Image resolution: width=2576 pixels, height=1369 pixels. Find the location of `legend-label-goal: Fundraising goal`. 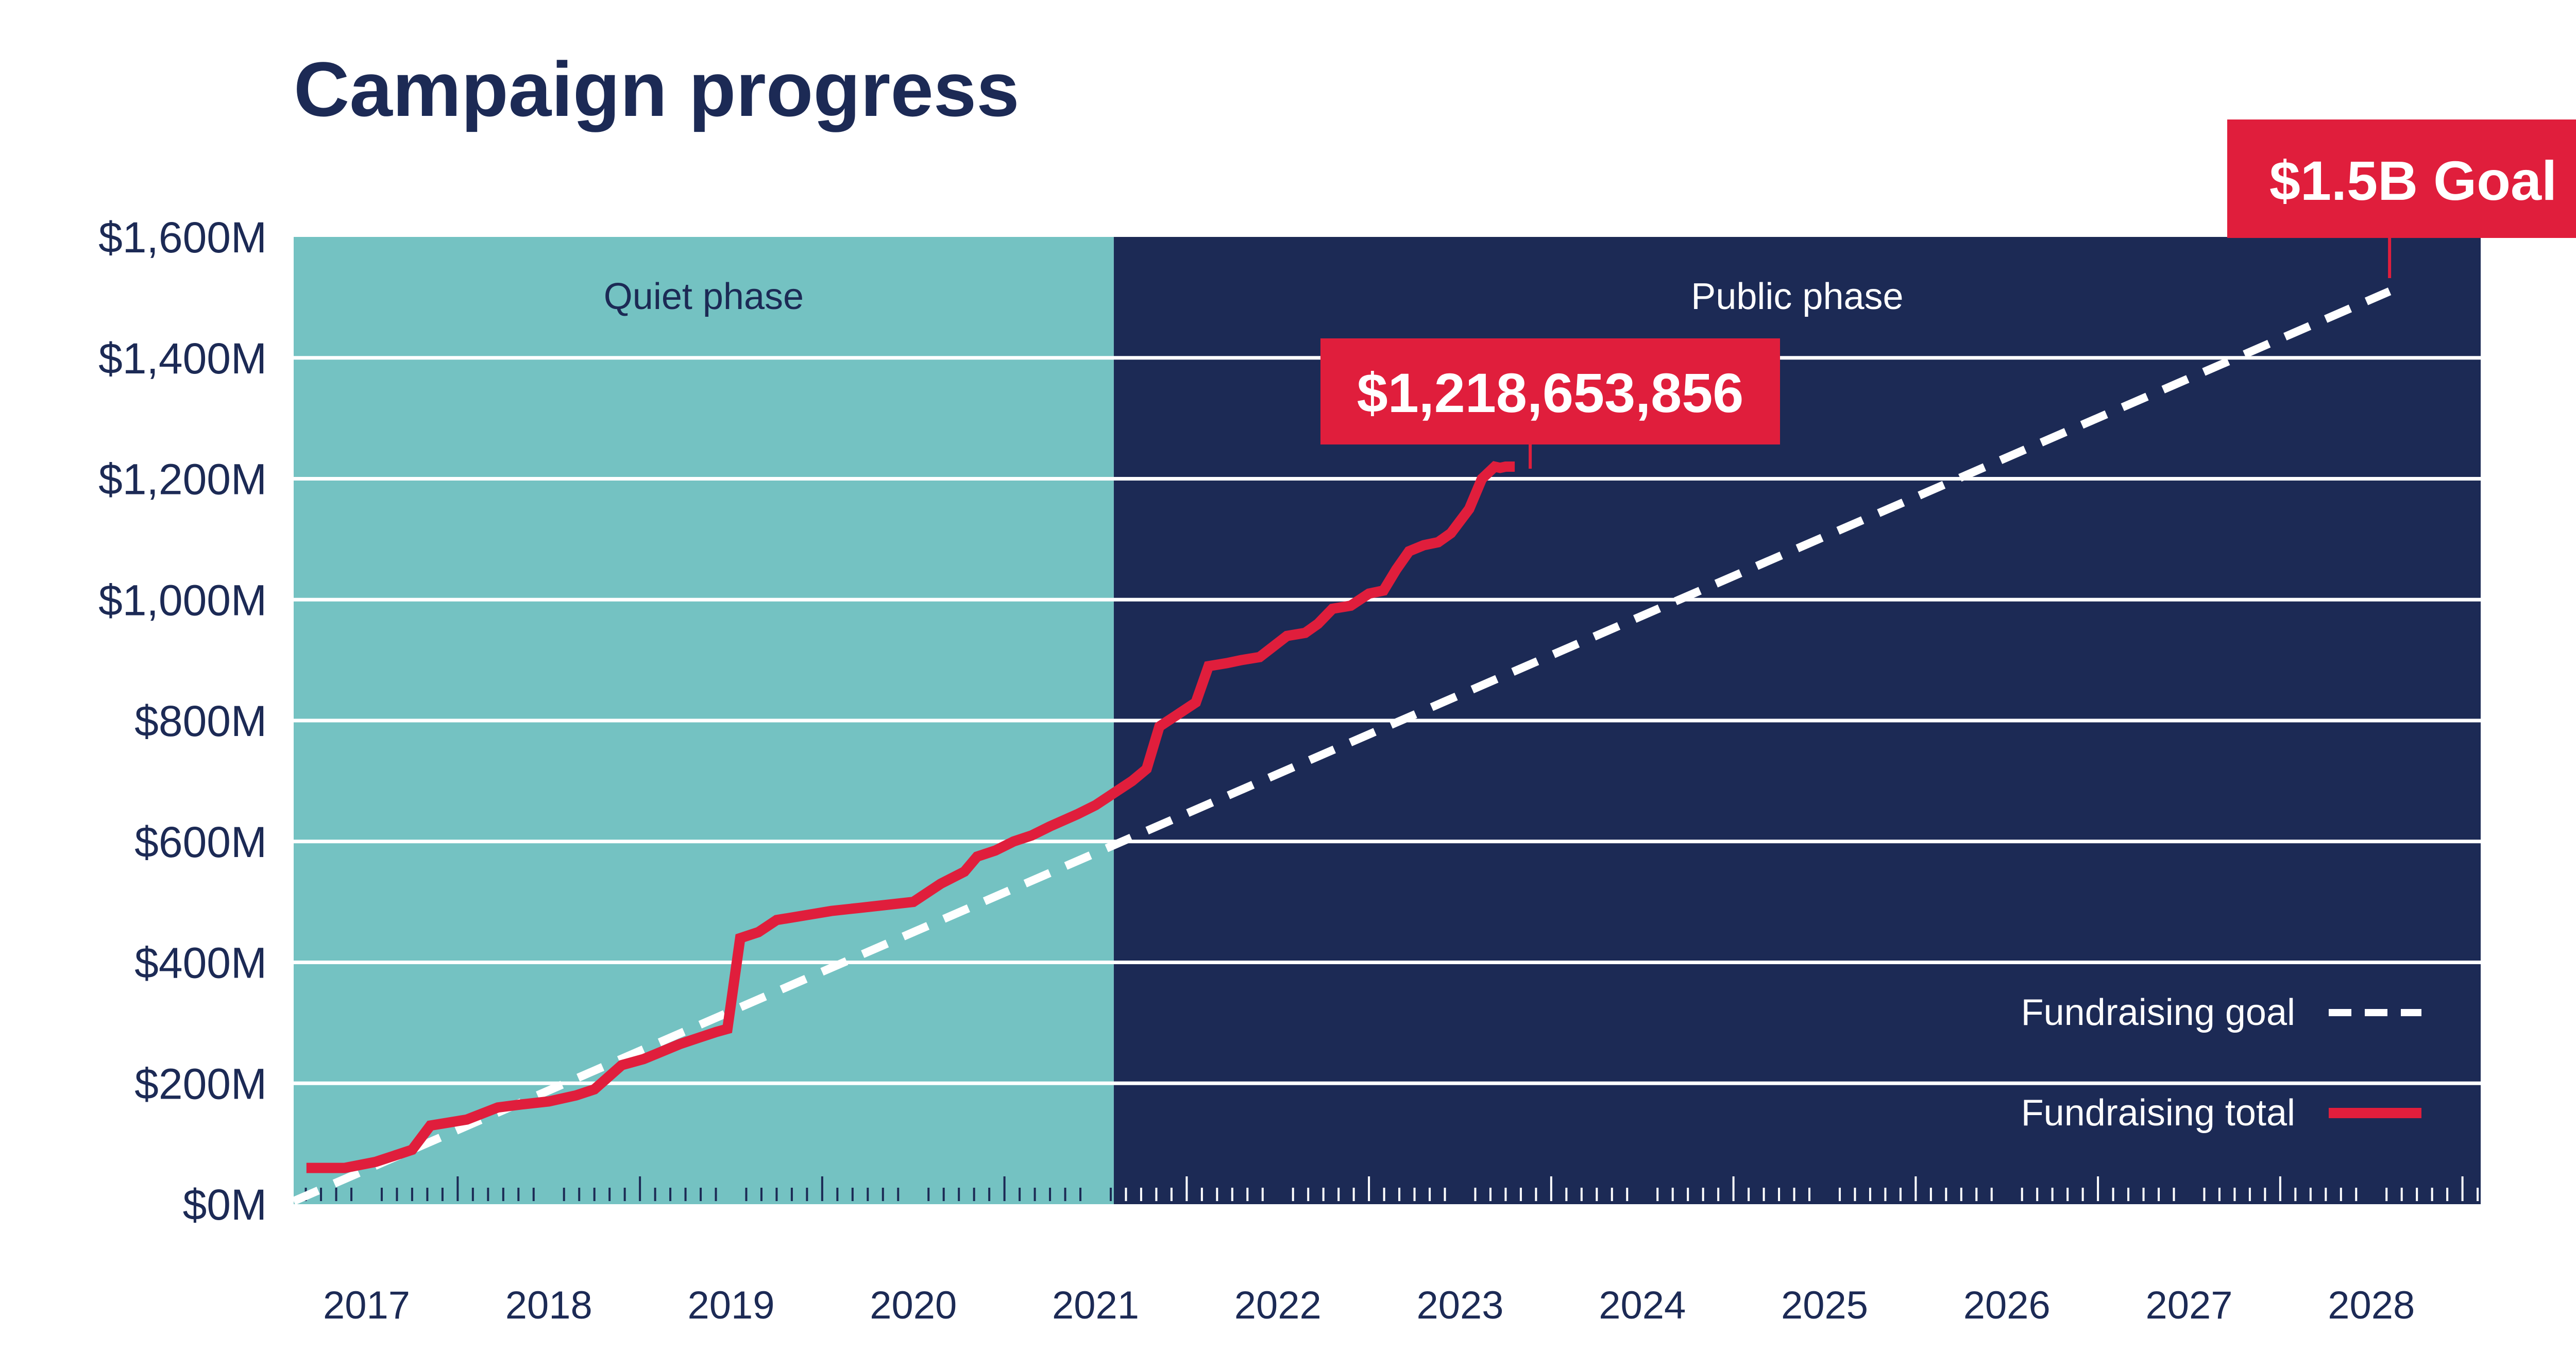

legend-label-goal: Fundraising goal is located at coordinates (2158, 1012).